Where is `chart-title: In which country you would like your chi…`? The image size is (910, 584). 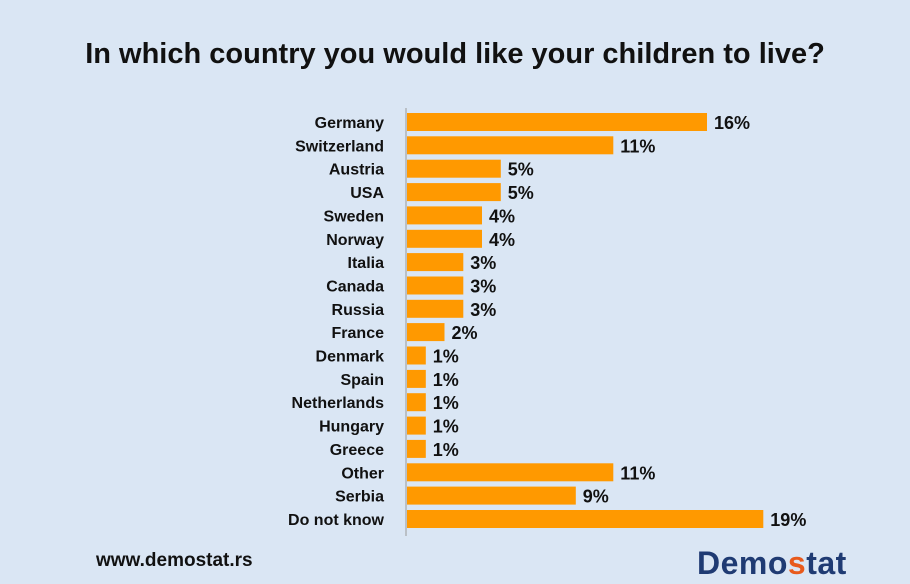 chart-title: In which country you would like your chi… is located at coordinates (455, 54).